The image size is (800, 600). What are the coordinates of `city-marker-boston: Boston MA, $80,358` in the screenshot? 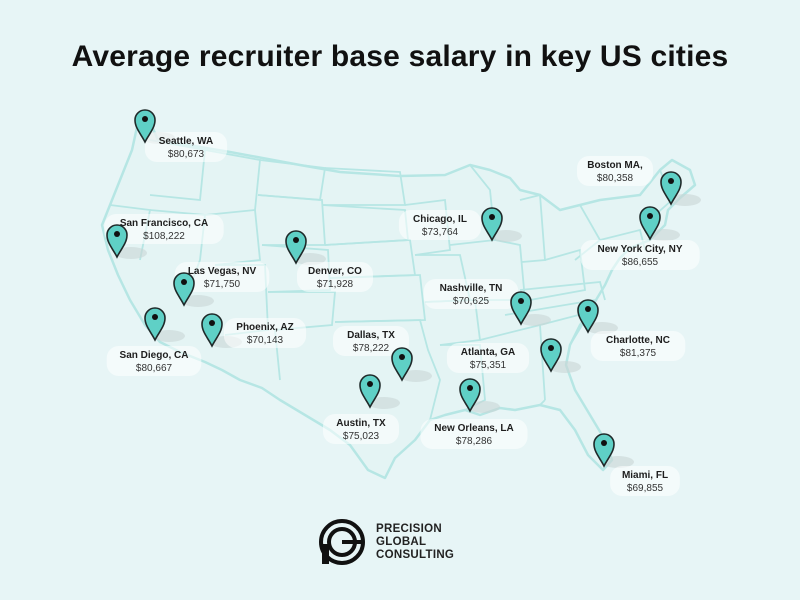 It's located at (639, 181).